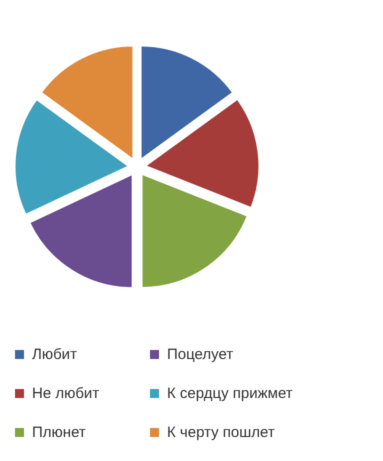  I want to click on legend-label: Плюнет, so click(59, 432).